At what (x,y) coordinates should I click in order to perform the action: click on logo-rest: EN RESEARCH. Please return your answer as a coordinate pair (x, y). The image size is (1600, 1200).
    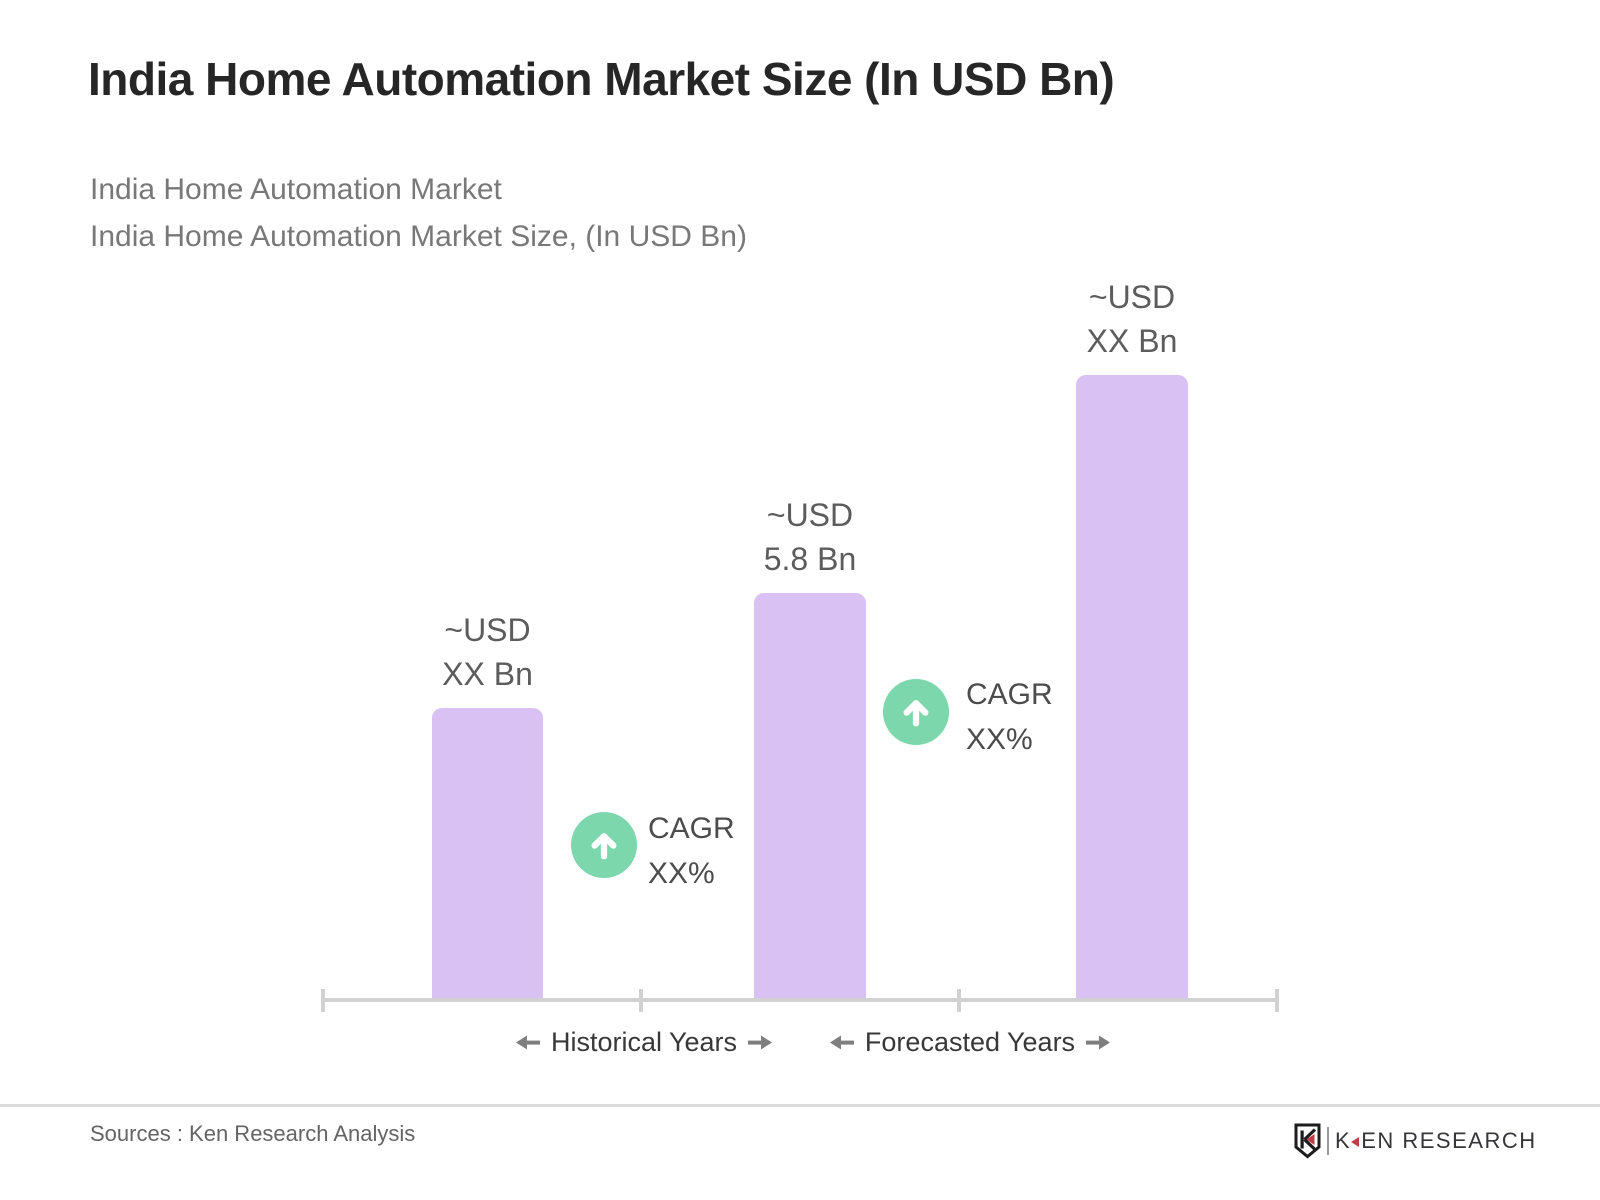
    Looking at the image, I should click on (1449, 1140).